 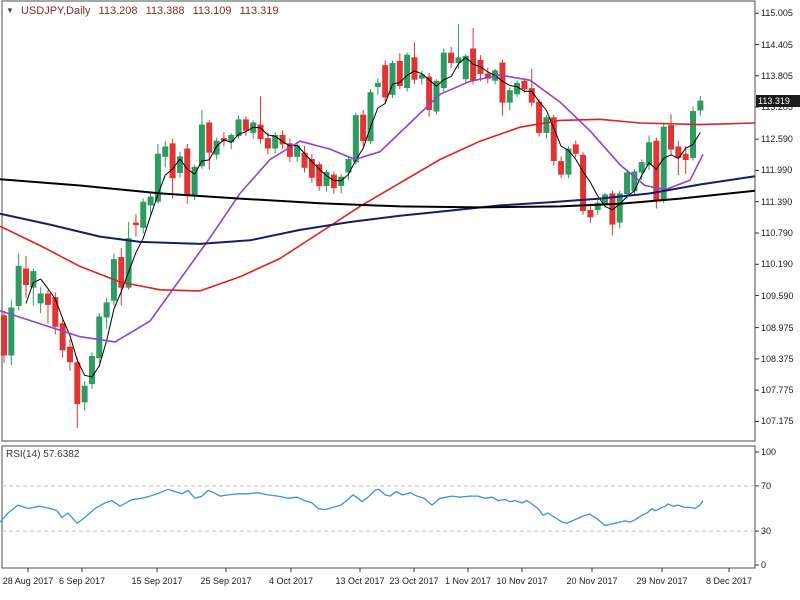 What do you see at coordinates (777, 107) in the screenshot?
I see `price-axis-label: 113.205` at bounding box center [777, 107].